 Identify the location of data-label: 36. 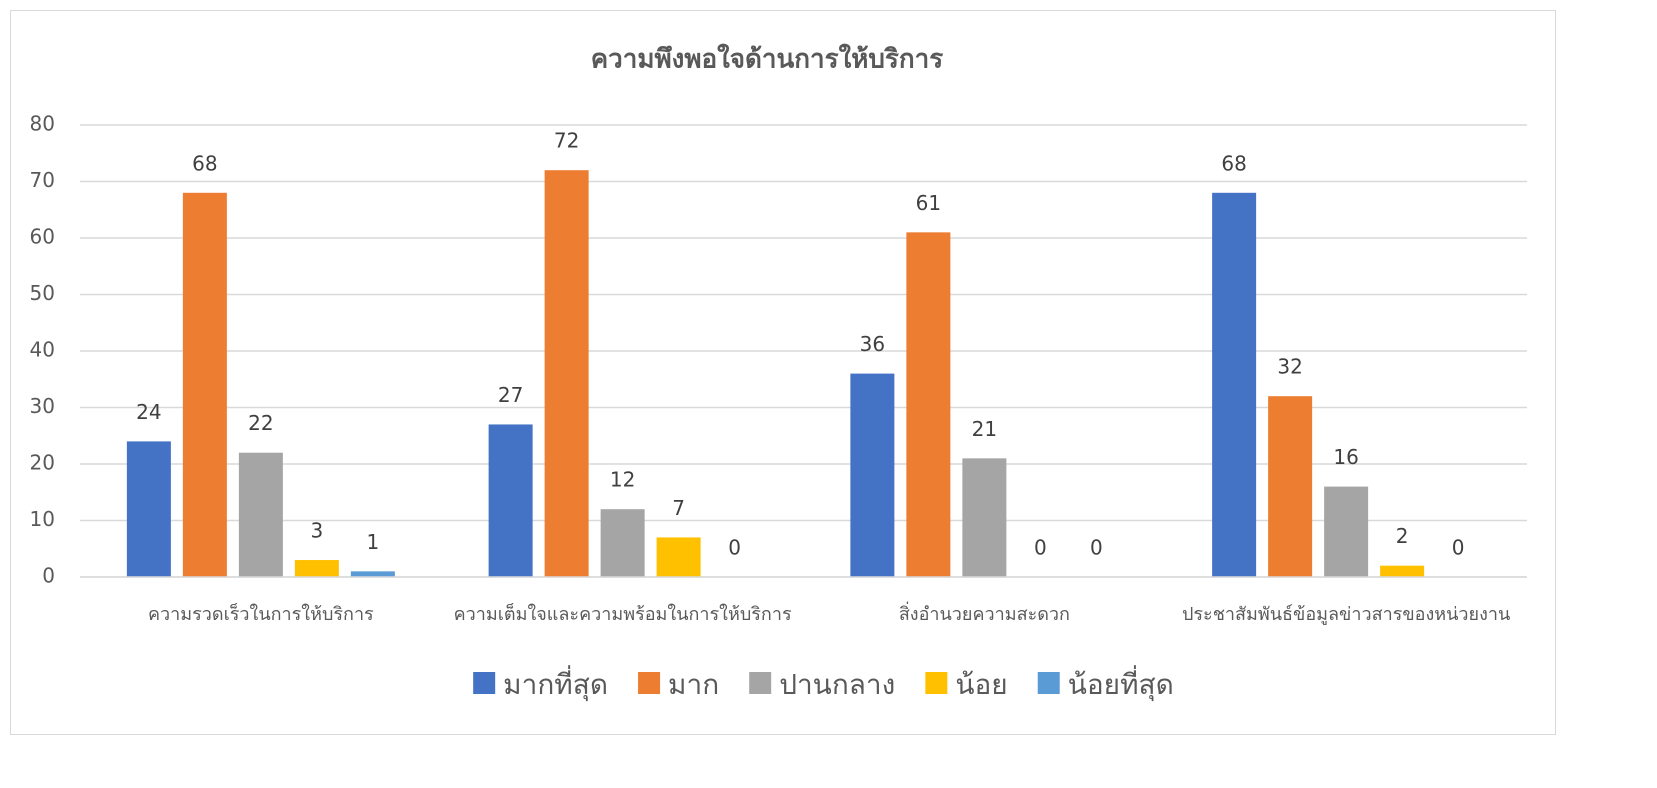
(872, 344).